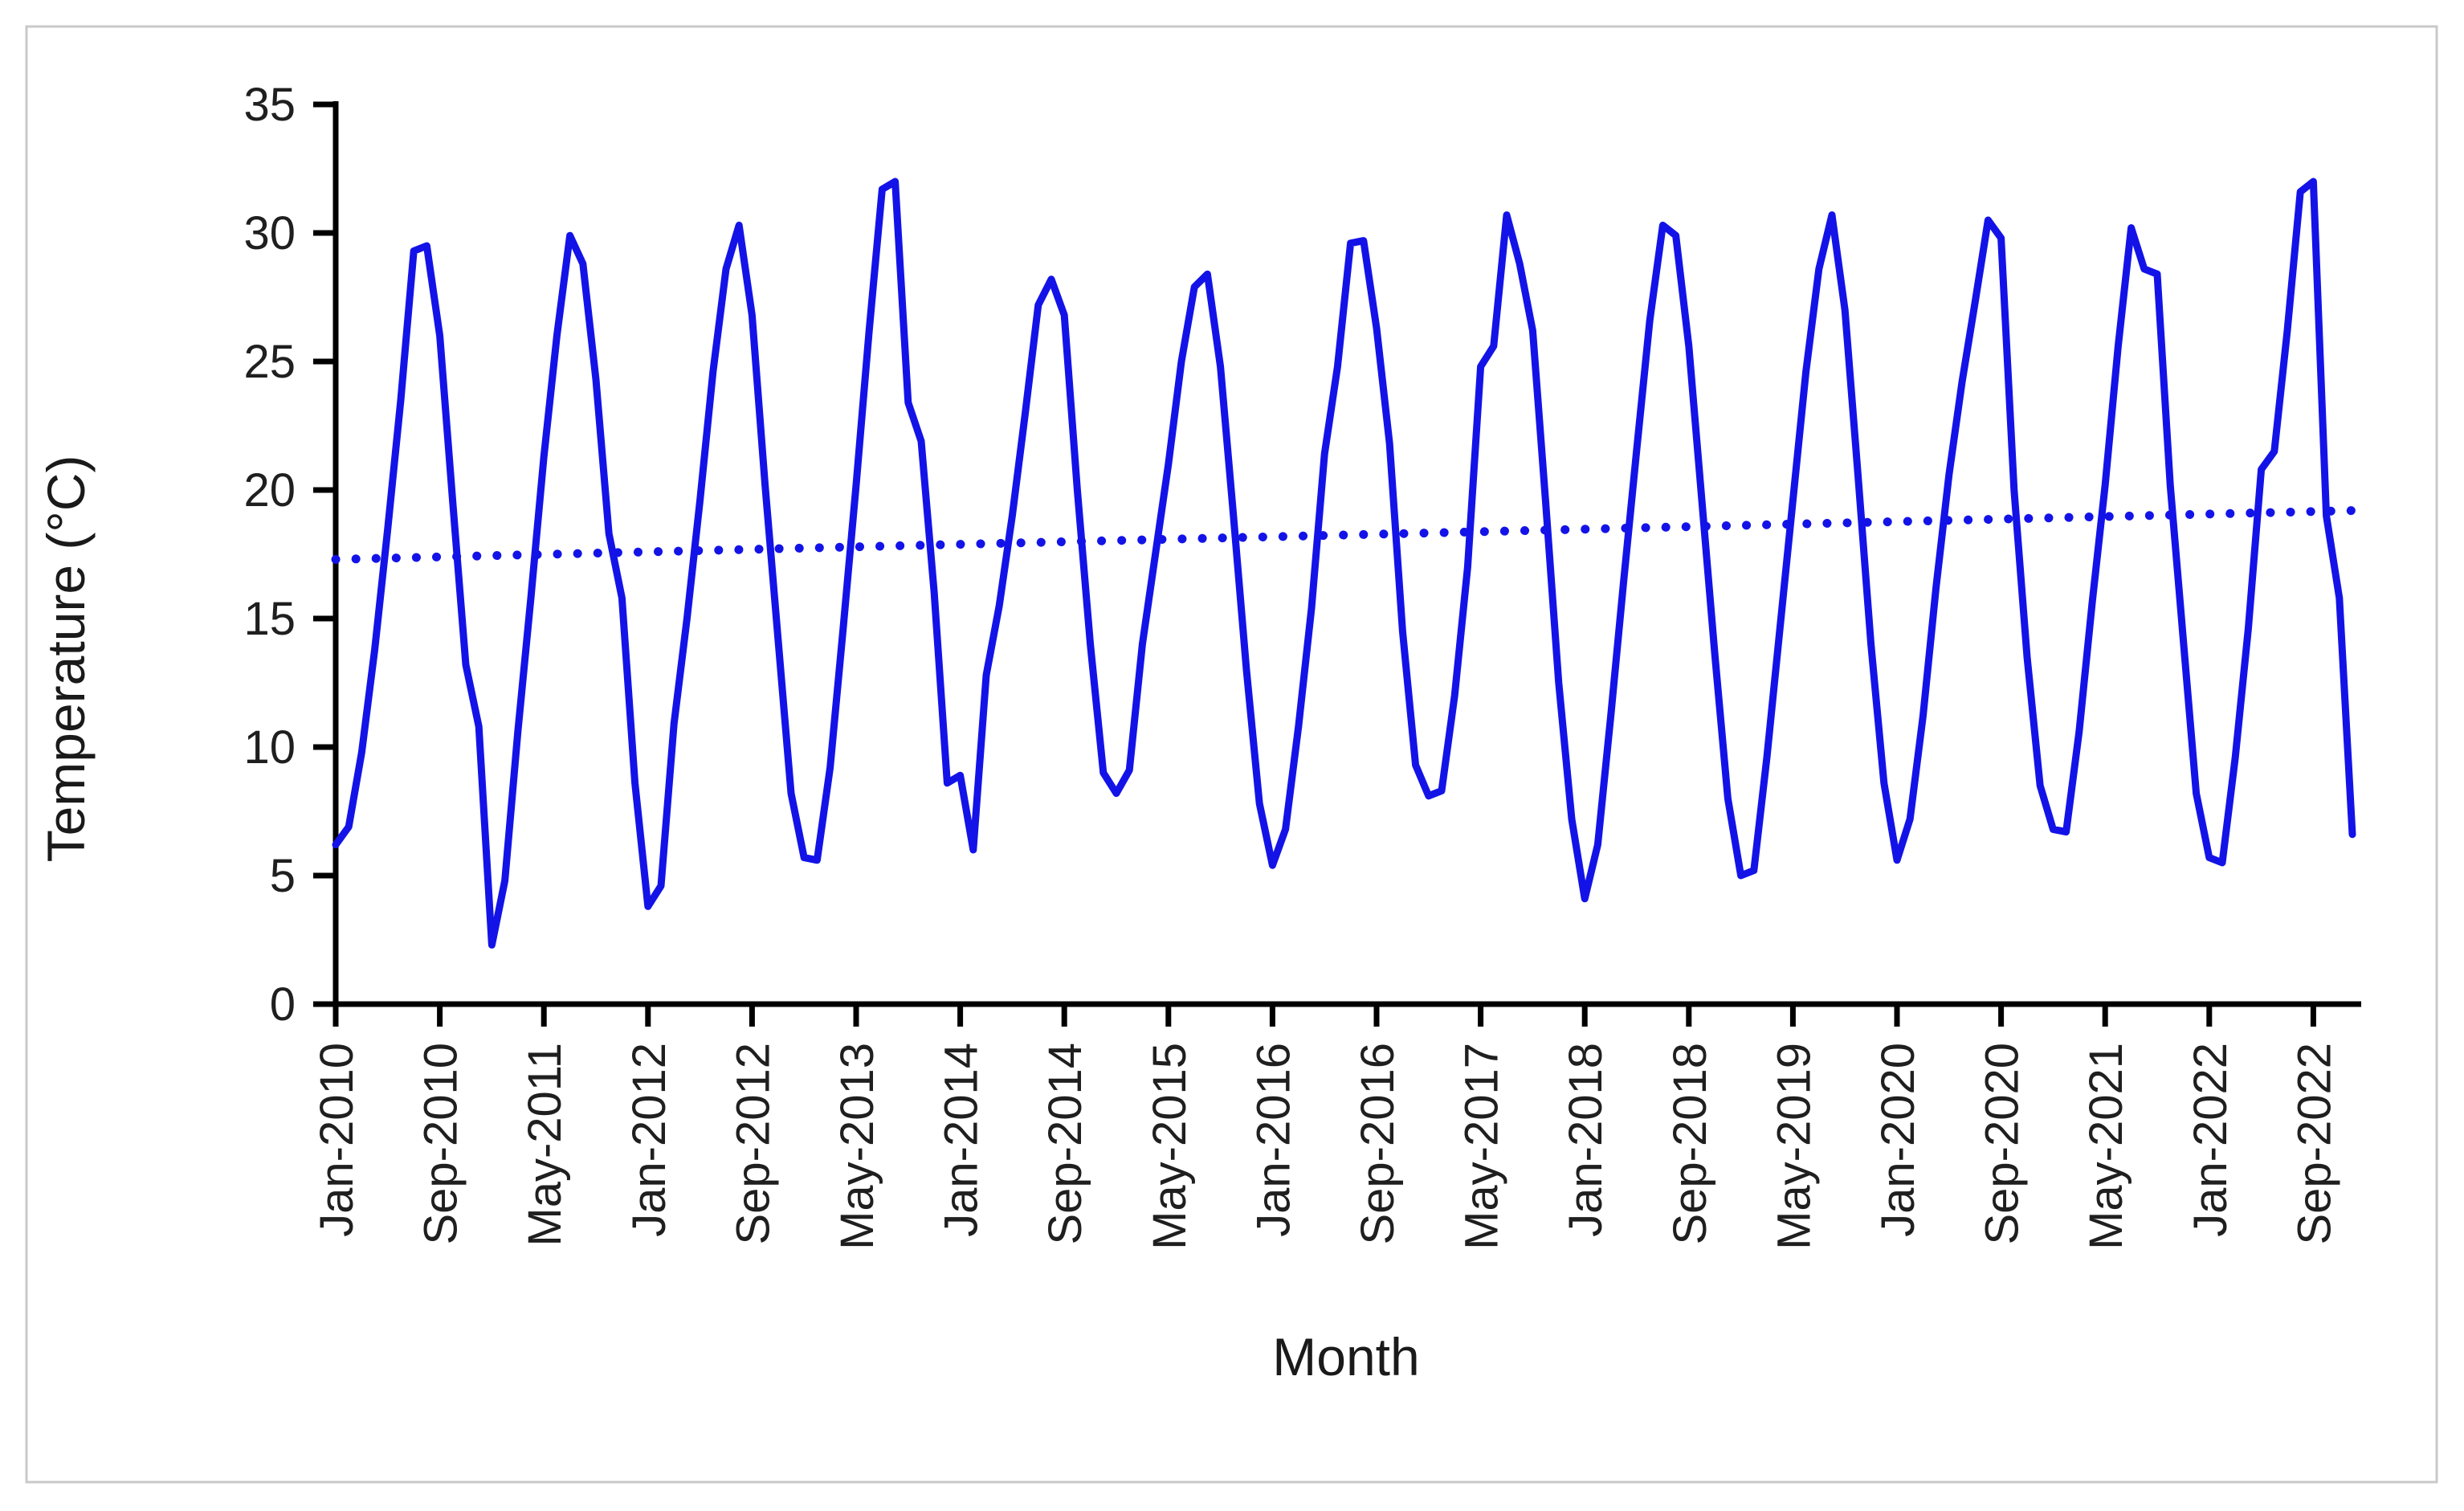  What do you see at coordinates (269, 105) in the screenshot?
I see `y-tick-label: 35` at bounding box center [269, 105].